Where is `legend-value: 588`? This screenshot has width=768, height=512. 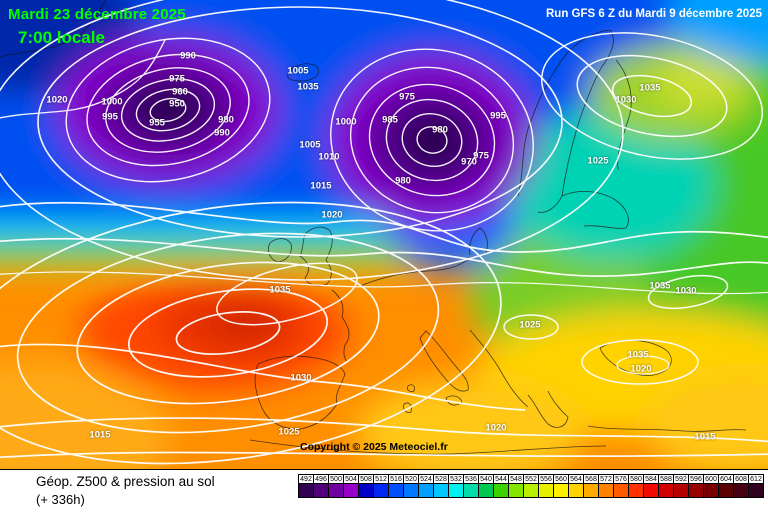 legend-value: 588 is located at coordinates (666, 479).